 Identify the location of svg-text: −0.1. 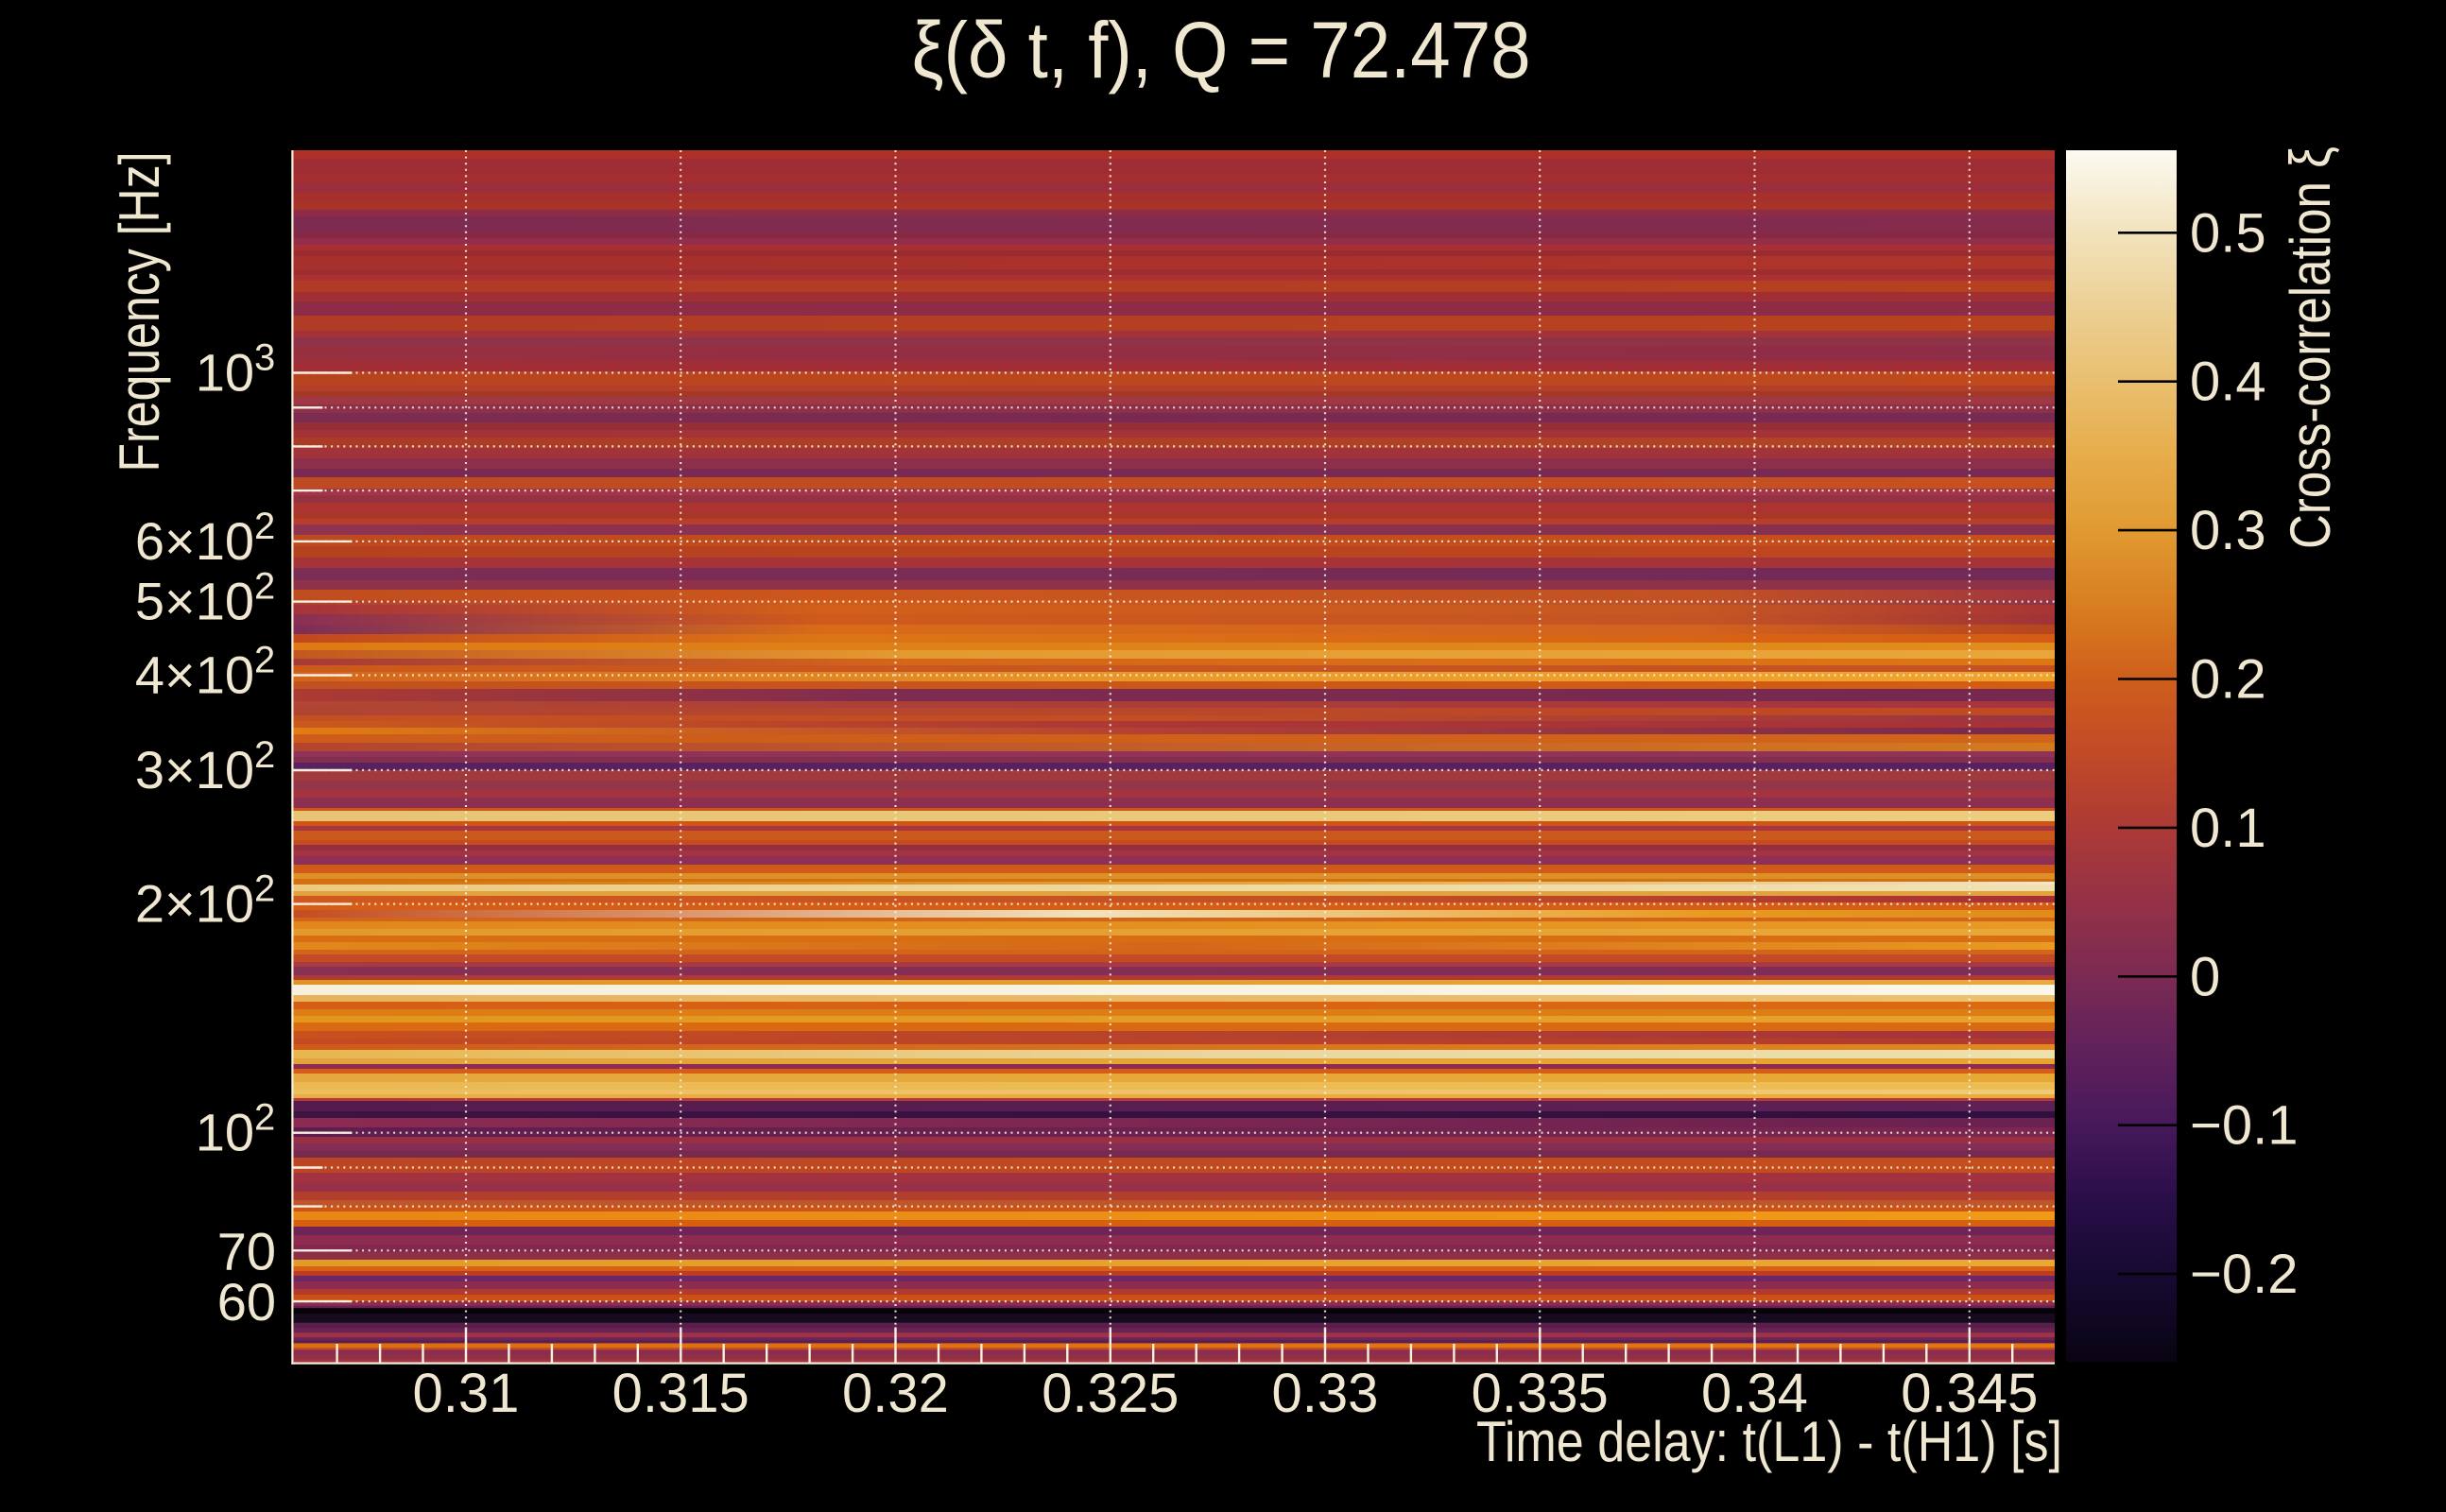
(2244, 1126).